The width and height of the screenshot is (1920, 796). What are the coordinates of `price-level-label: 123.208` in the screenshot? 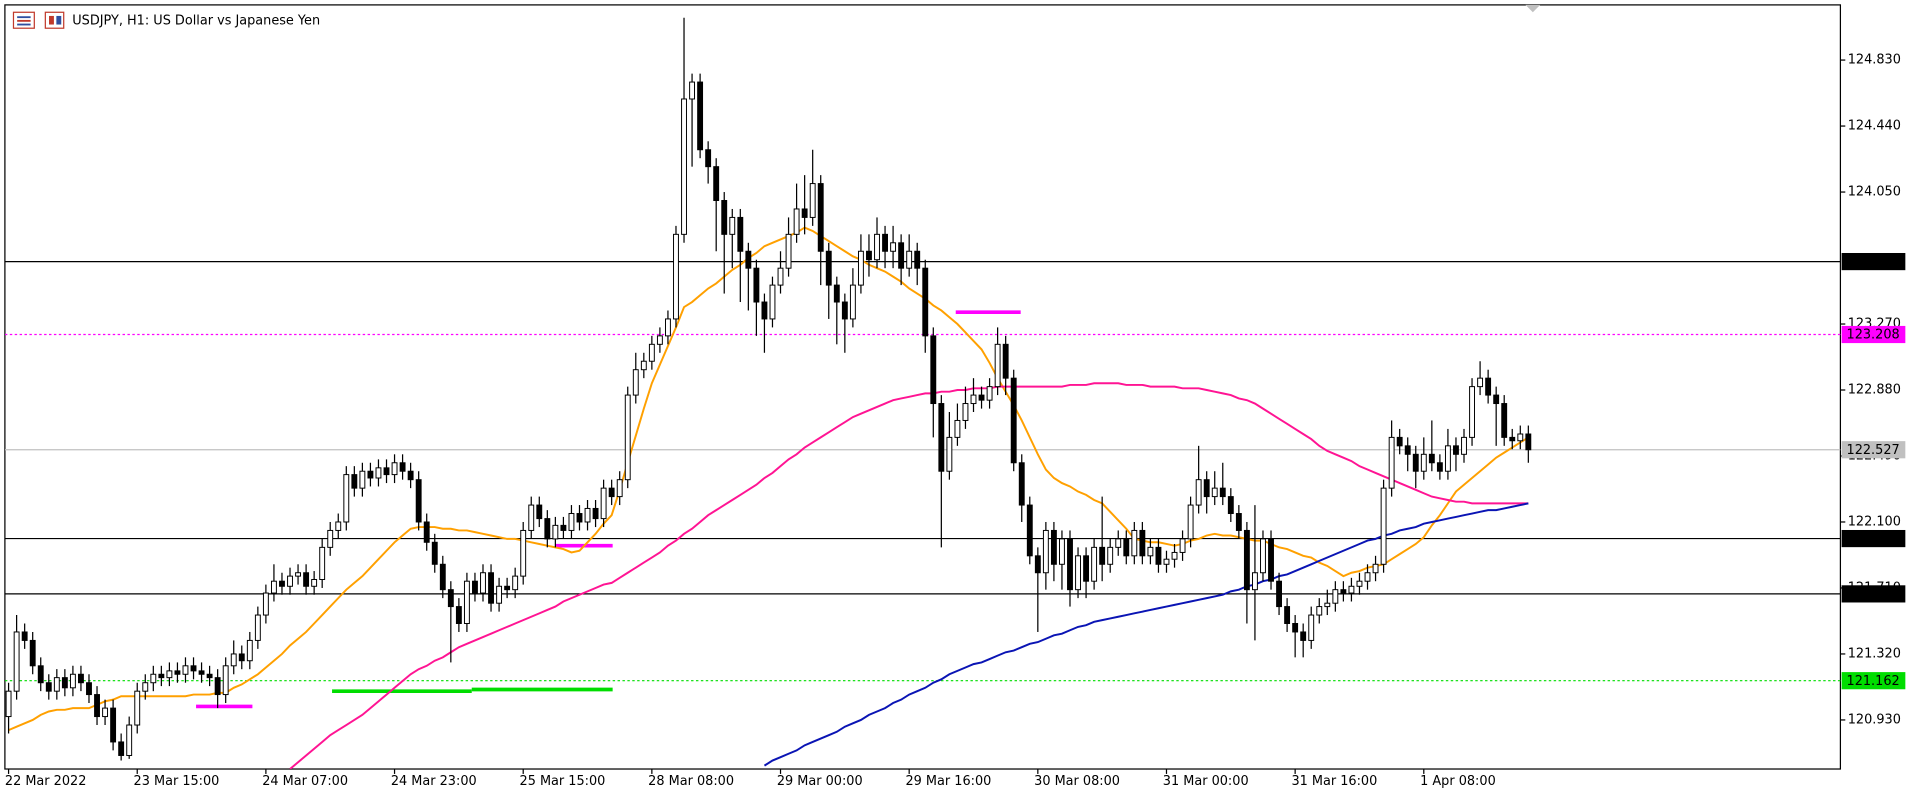 It's located at (1873, 335).